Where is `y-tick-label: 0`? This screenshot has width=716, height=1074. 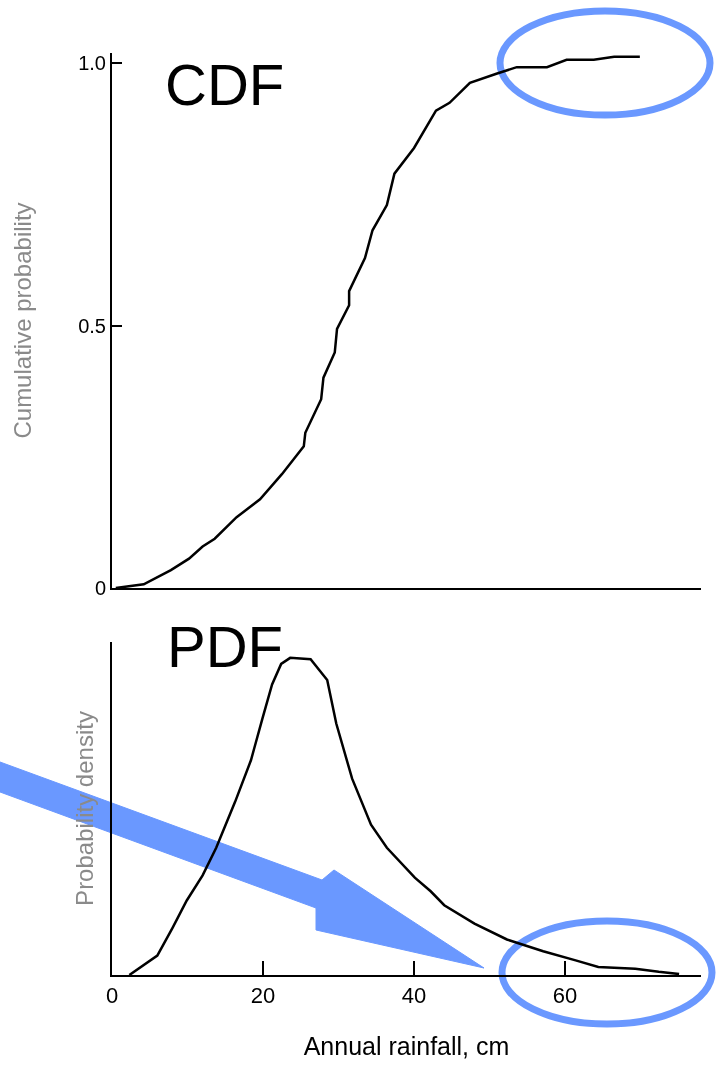
y-tick-label: 0 is located at coordinates (100, 588).